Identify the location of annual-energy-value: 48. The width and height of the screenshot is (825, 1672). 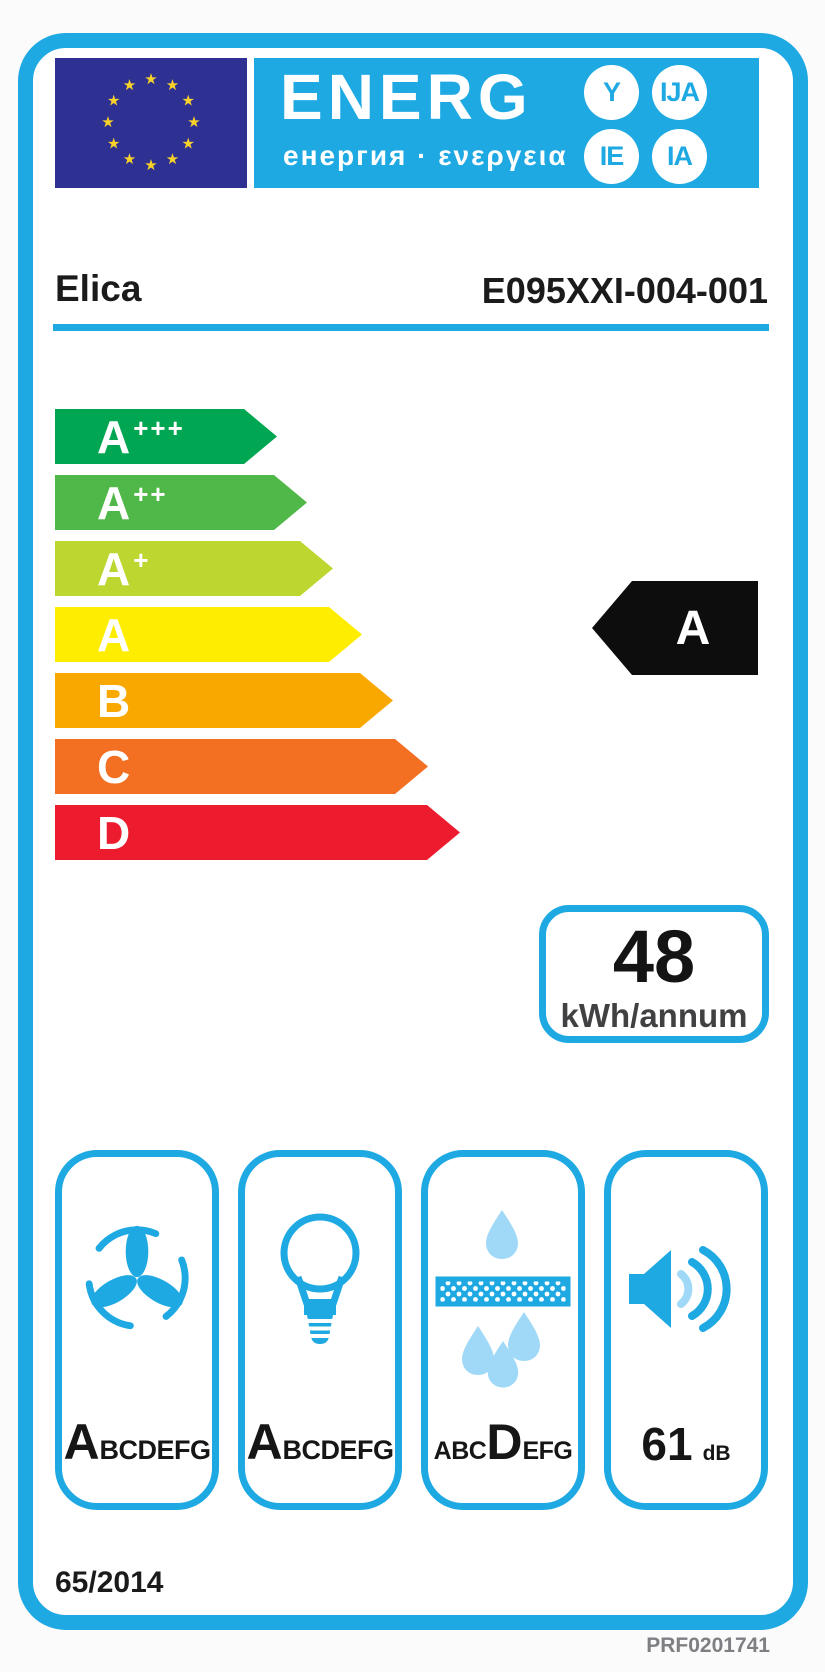
(654, 956).